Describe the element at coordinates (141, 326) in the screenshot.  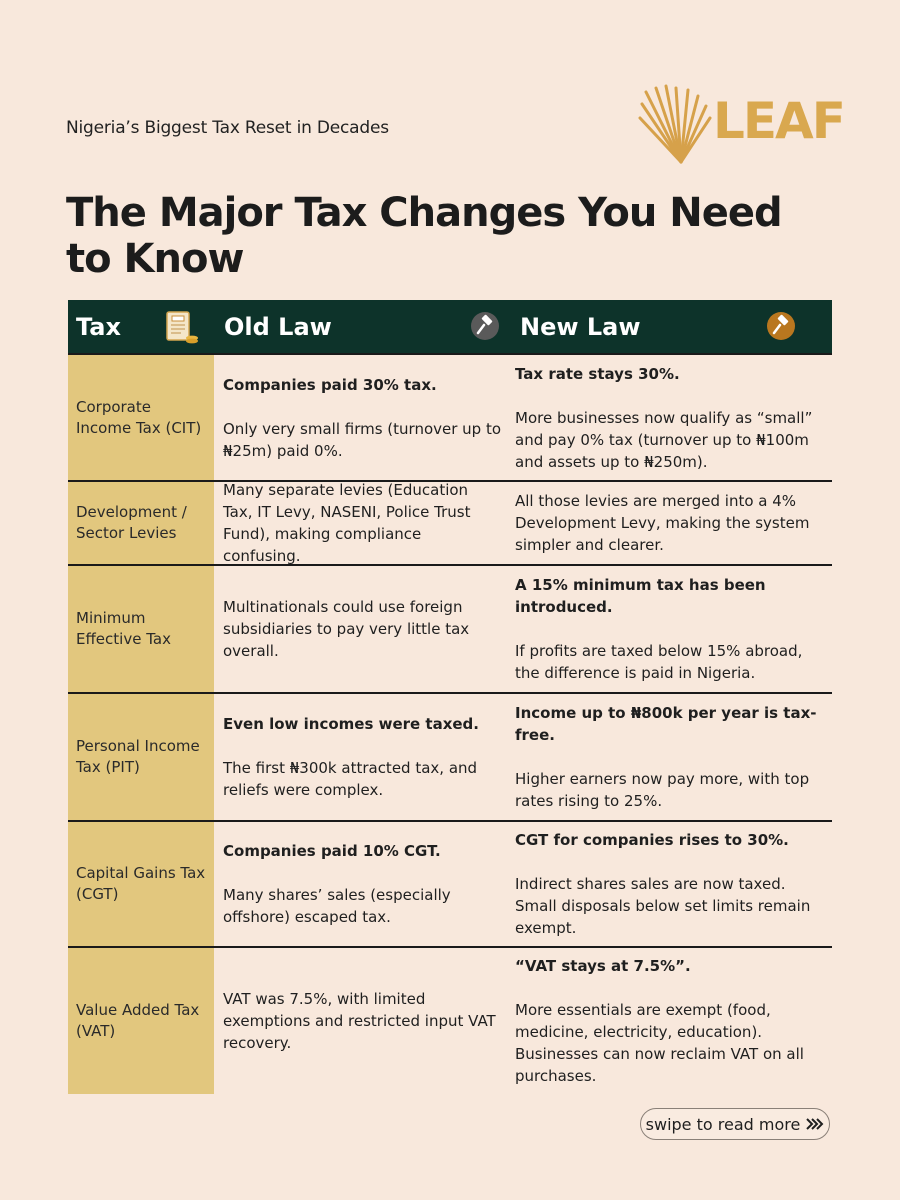
I see `column-header-tax: Tax` at that location.